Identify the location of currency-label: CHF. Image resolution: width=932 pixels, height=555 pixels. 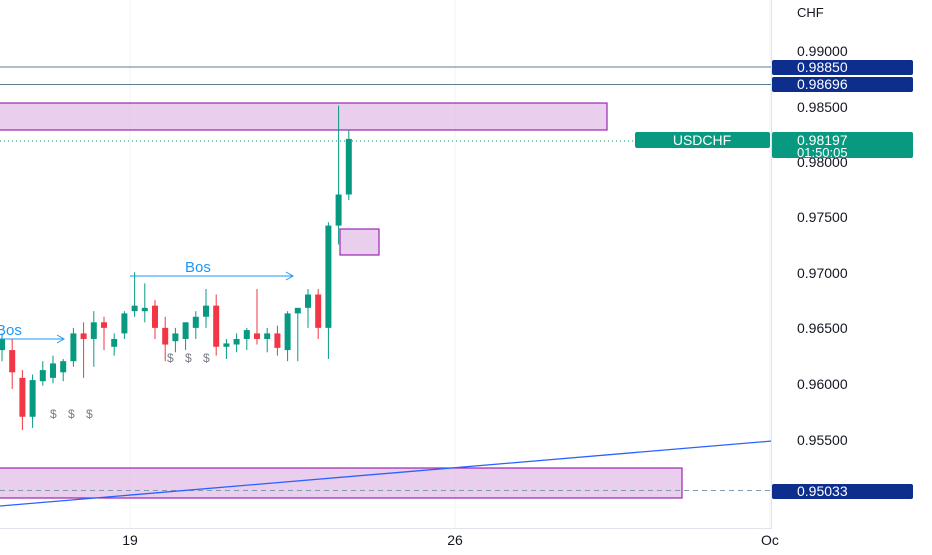
(810, 12).